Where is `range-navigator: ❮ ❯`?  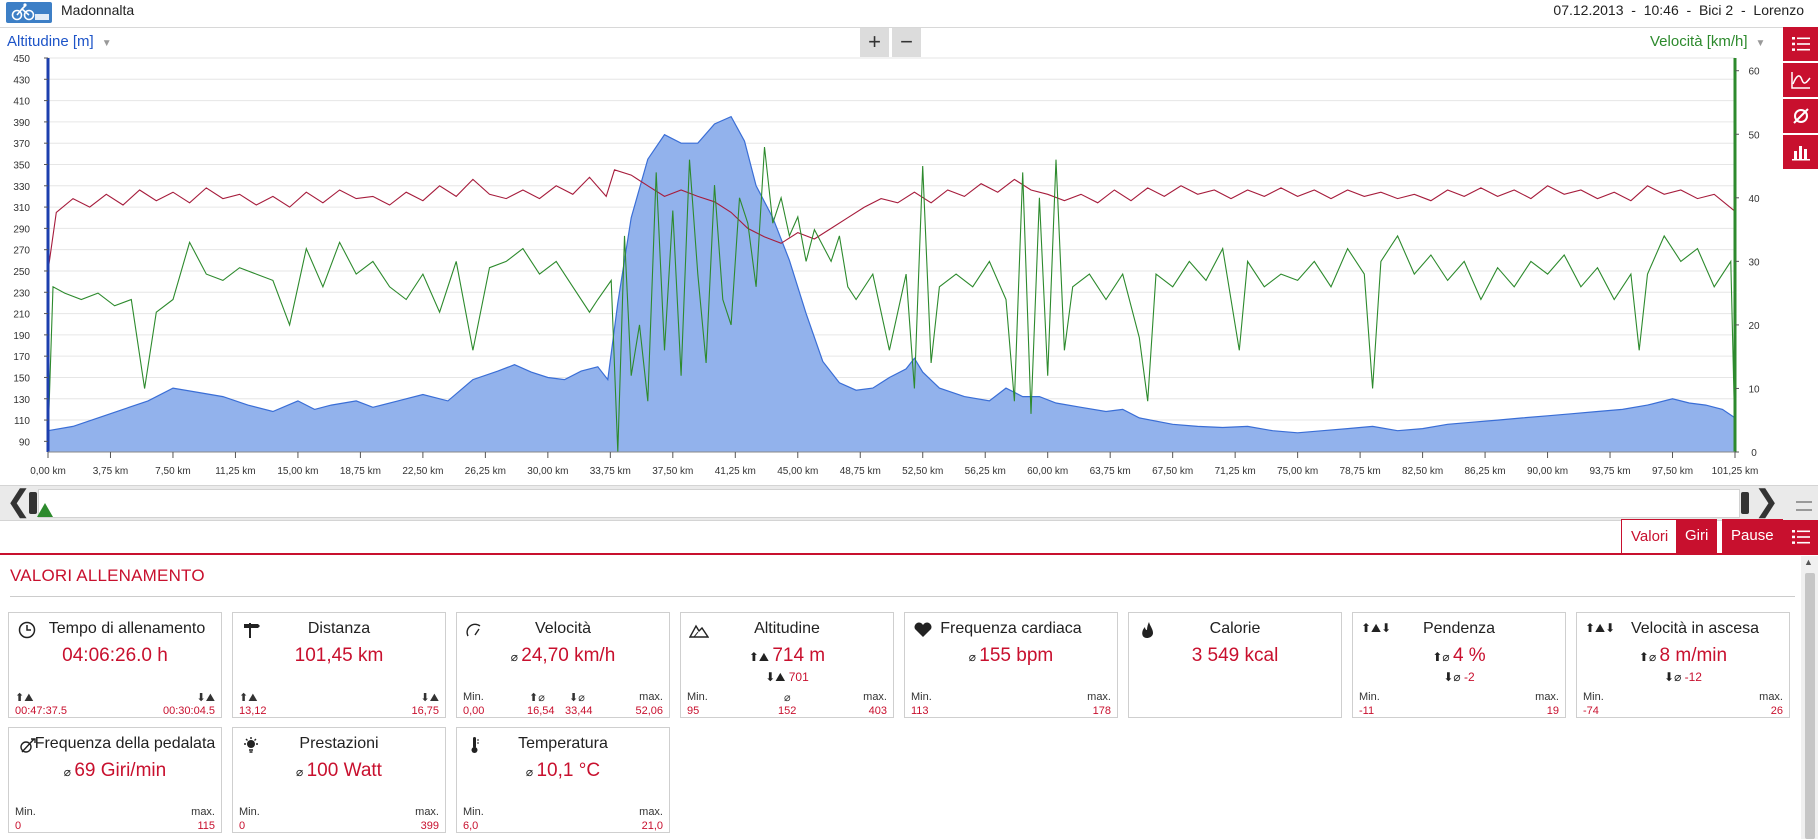
range-navigator: ❮ ❯ is located at coordinates (909, 503).